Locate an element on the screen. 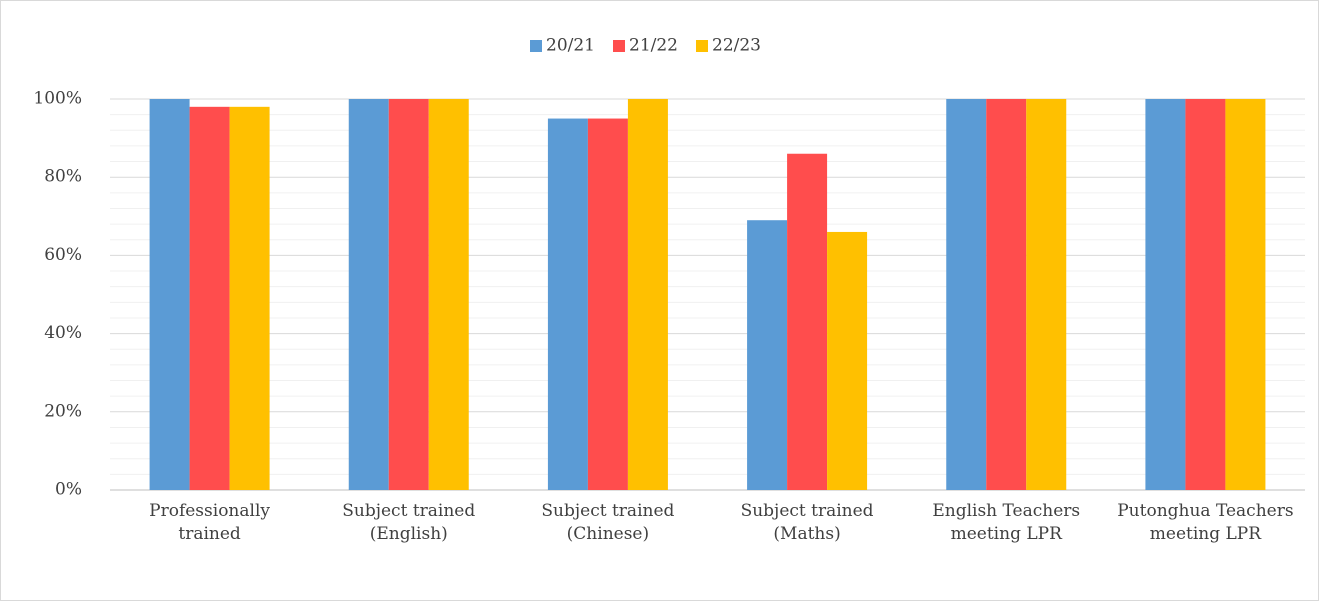  y-tick-label: 60% is located at coordinates (63, 255).